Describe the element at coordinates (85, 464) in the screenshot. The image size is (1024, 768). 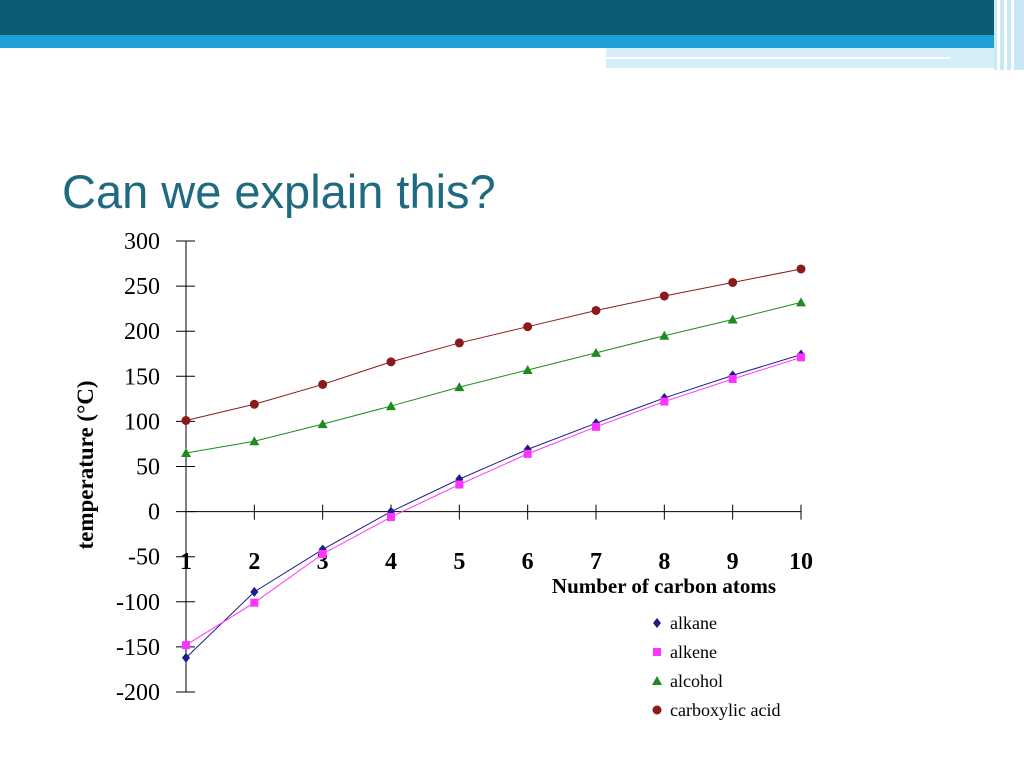
I see `y-axis-label: temperature (°C)` at that location.